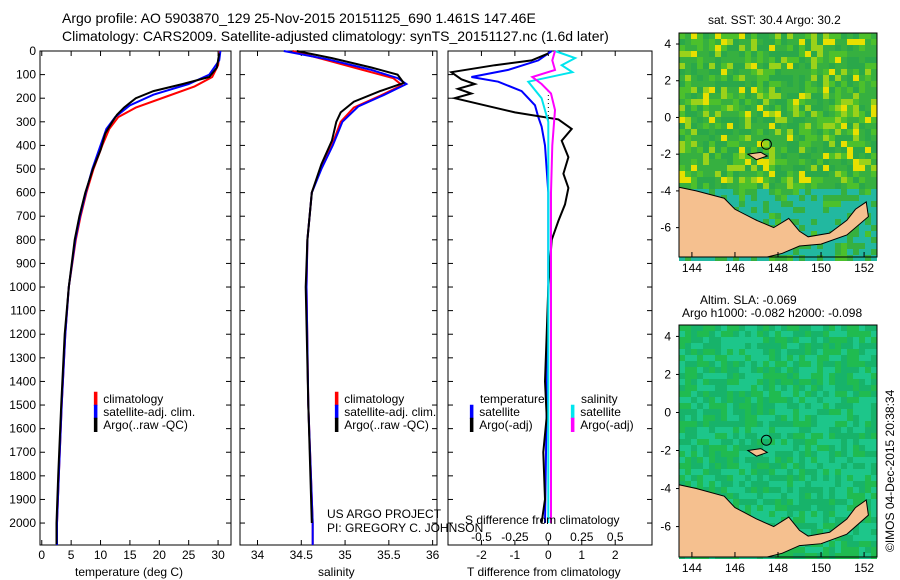 Image resolution: width=900 pixels, height=580 pixels. Describe the element at coordinates (130, 555) in the screenshot. I see `x-tick-label: 15` at that location.